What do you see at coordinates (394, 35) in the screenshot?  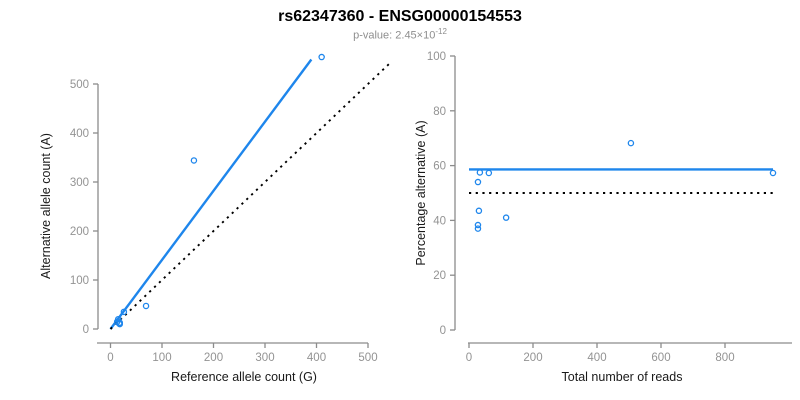 I see `pvalue-text: p-value: 2.45×10` at bounding box center [394, 35].